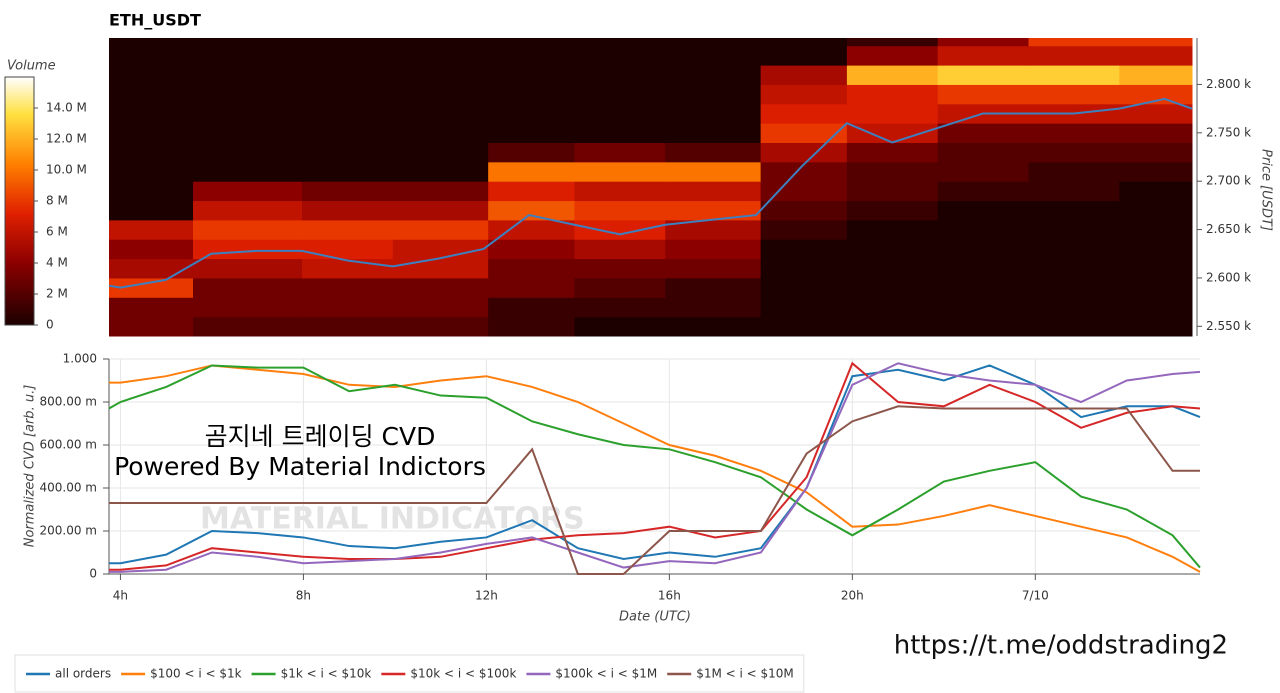 This screenshot has height=693, width=1280. I want to click on x-axis-label: Date (UTC), so click(655, 617).